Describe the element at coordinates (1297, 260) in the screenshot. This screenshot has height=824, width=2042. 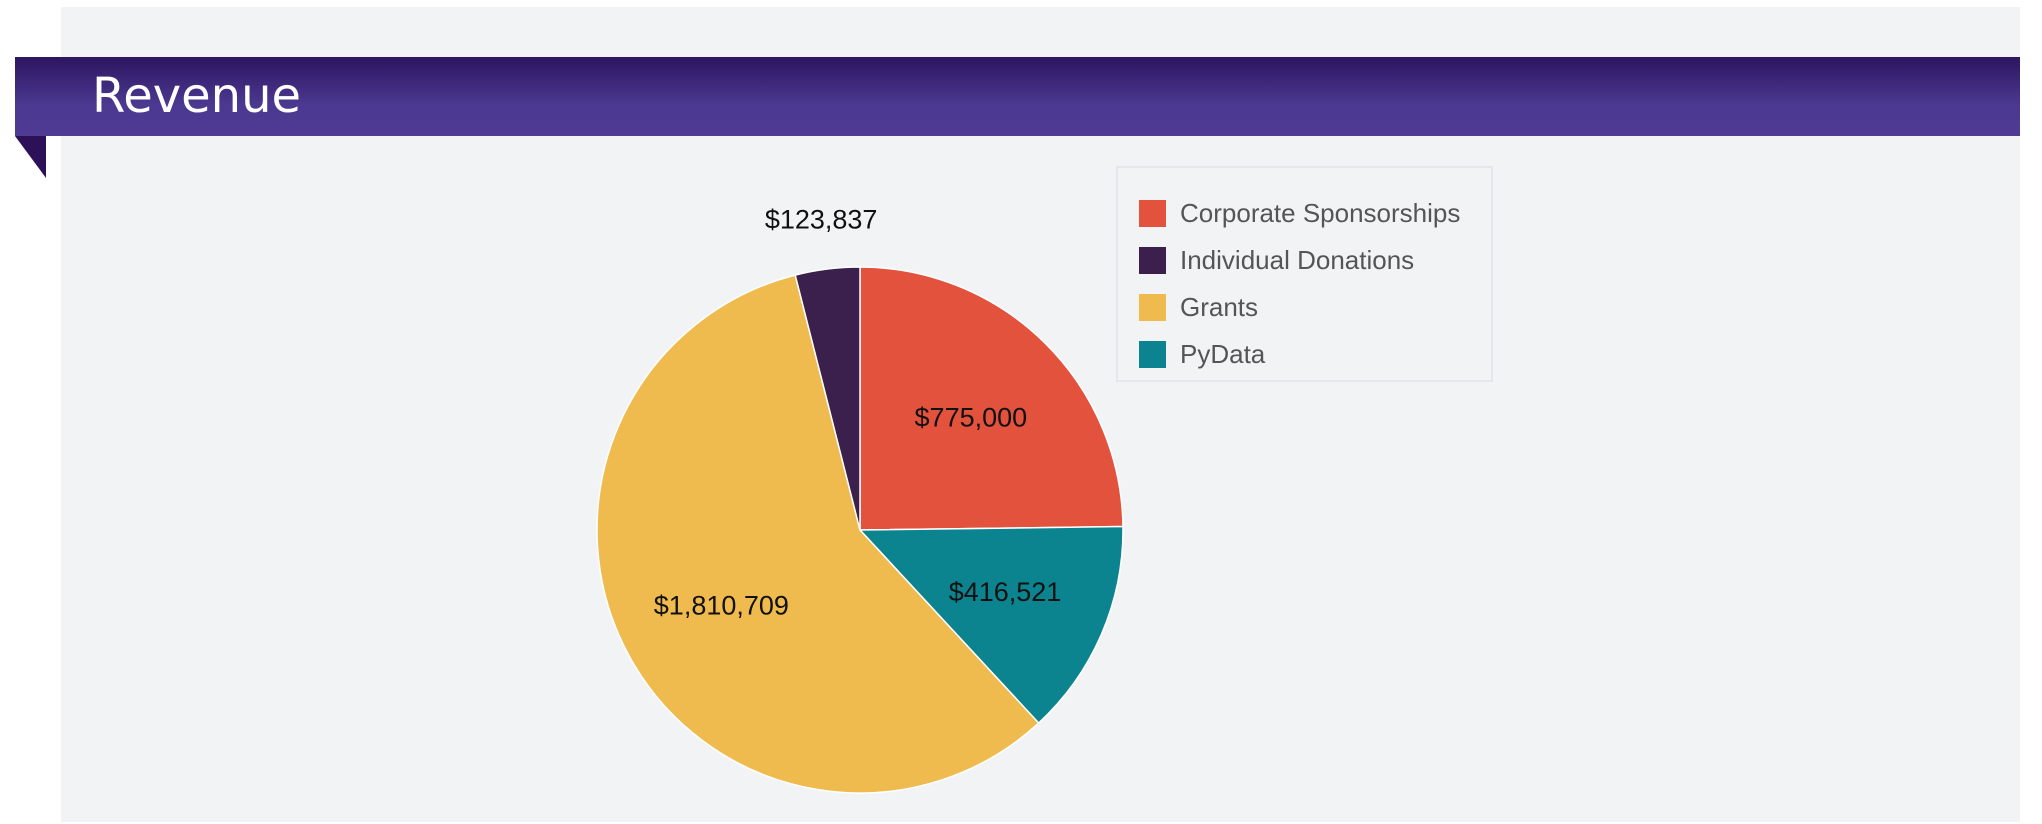
I see `legend-label: Individual Donations` at that location.